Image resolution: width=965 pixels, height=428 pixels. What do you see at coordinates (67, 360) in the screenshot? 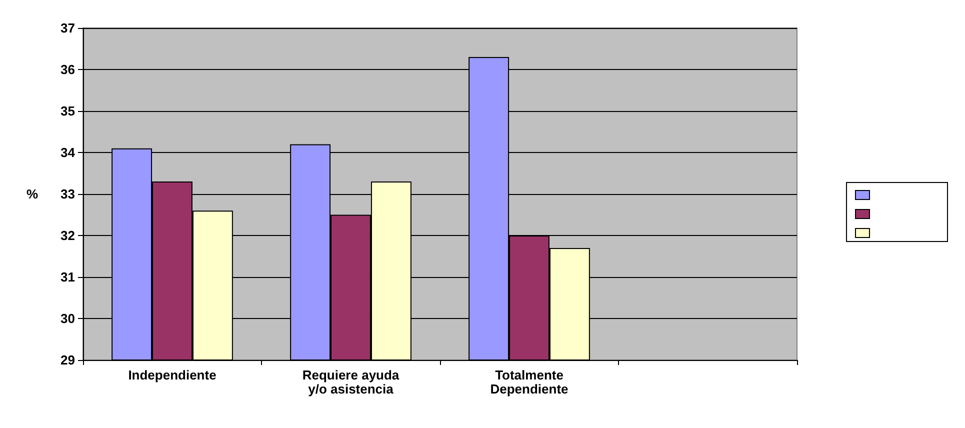
I see `y-tick-label: 29` at bounding box center [67, 360].